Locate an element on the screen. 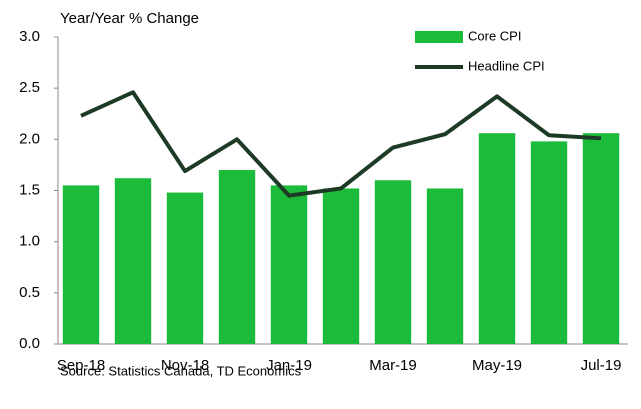  x-tick-label: Sep-18 is located at coordinates (81, 365).